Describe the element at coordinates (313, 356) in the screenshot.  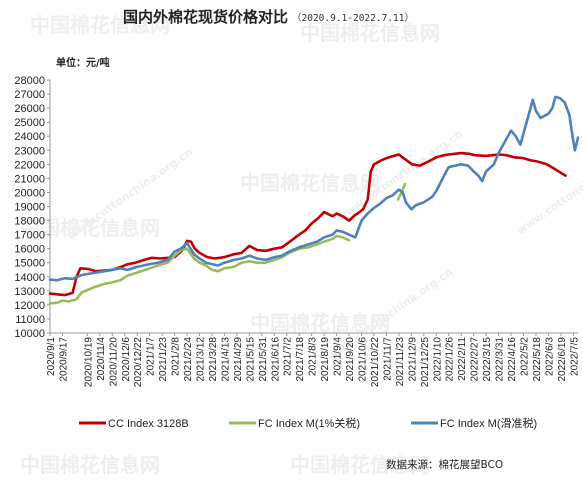
I see `x-tick-label: 2021/8/3` at that location.